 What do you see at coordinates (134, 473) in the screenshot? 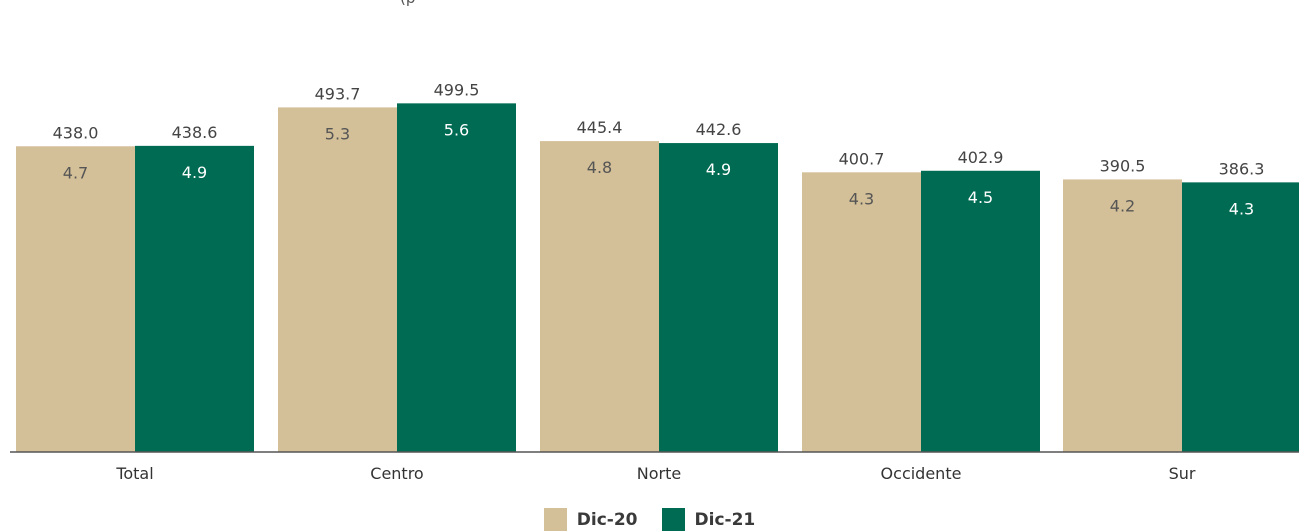
I see `category-label-total: Total` at bounding box center [134, 473].